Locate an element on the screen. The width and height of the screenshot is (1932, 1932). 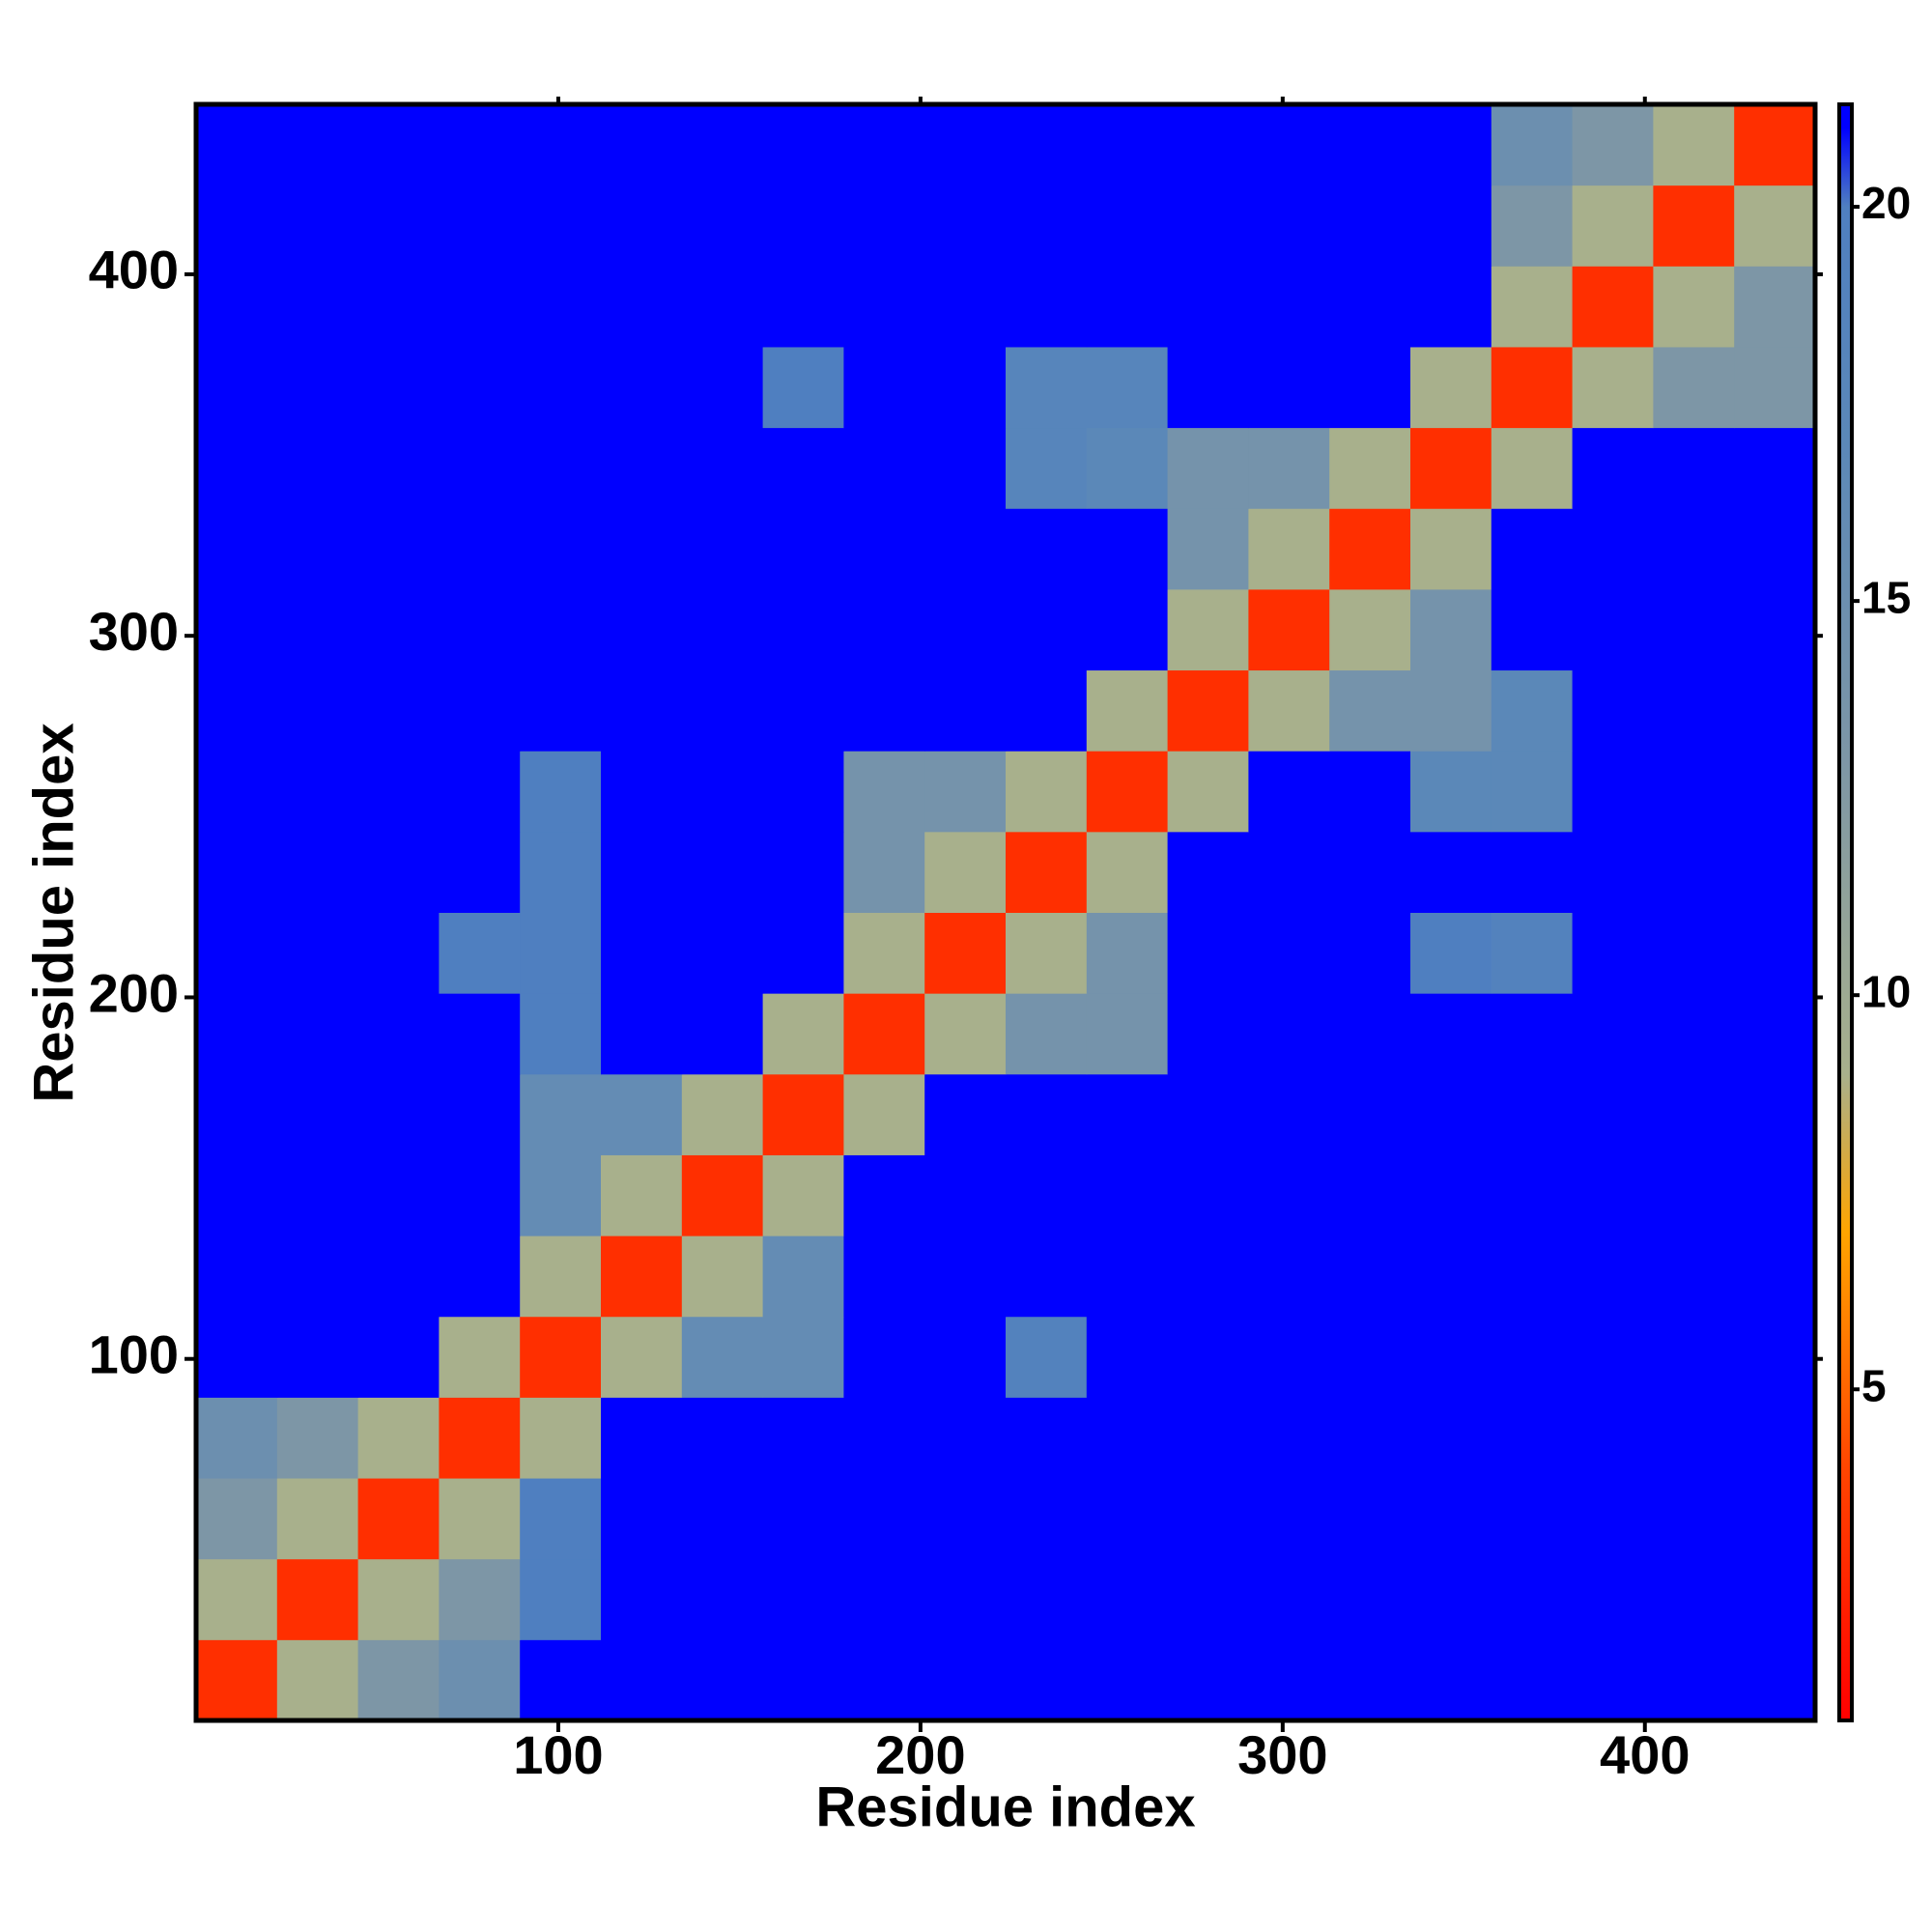
y-tick-label: 400 is located at coordinates (134, 270).